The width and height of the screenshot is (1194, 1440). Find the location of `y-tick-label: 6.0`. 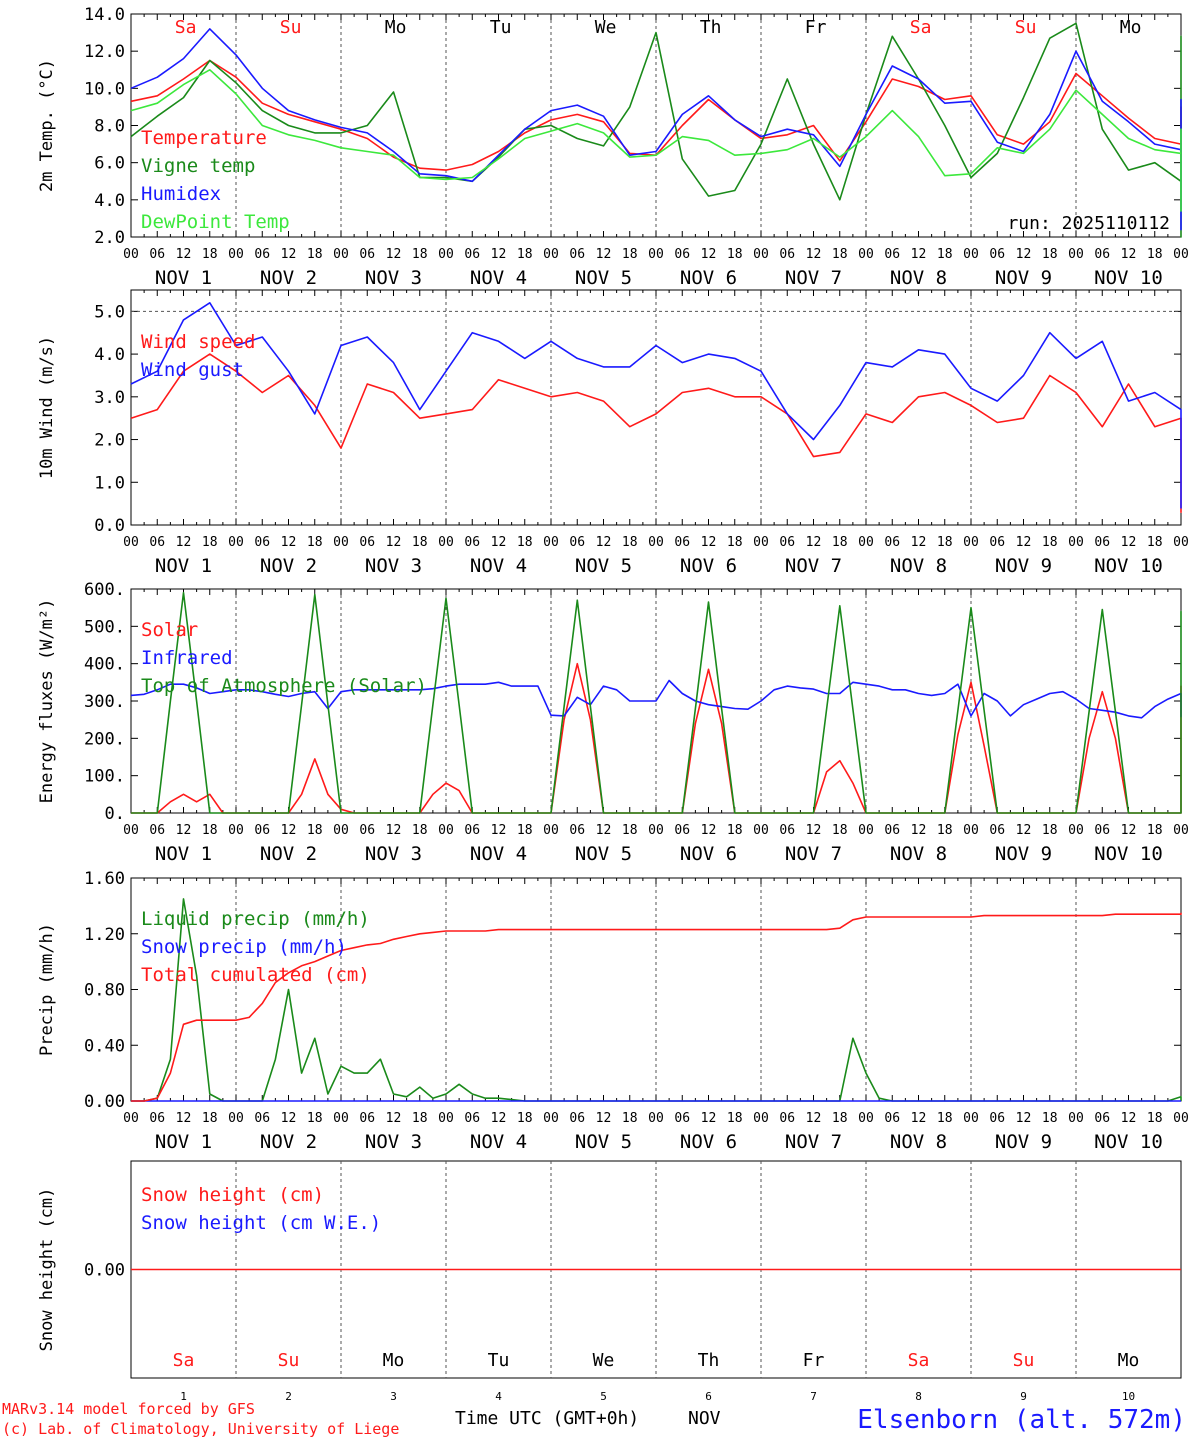

y-tick-label: 6.0 is located at coordinates (109, 164).